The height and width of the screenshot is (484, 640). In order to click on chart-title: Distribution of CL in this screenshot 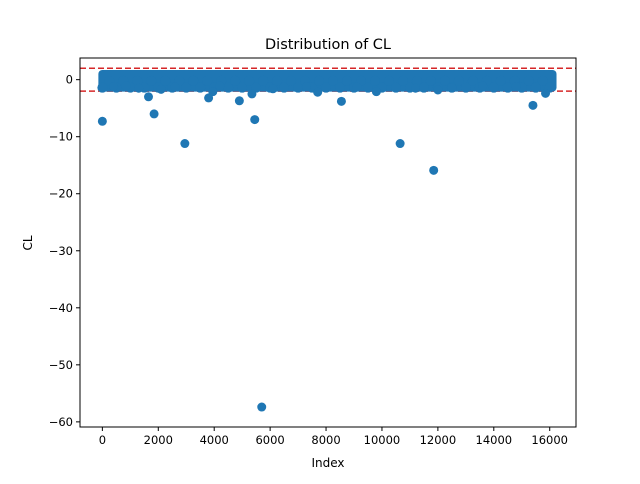, I will do `click(328, 45)`.